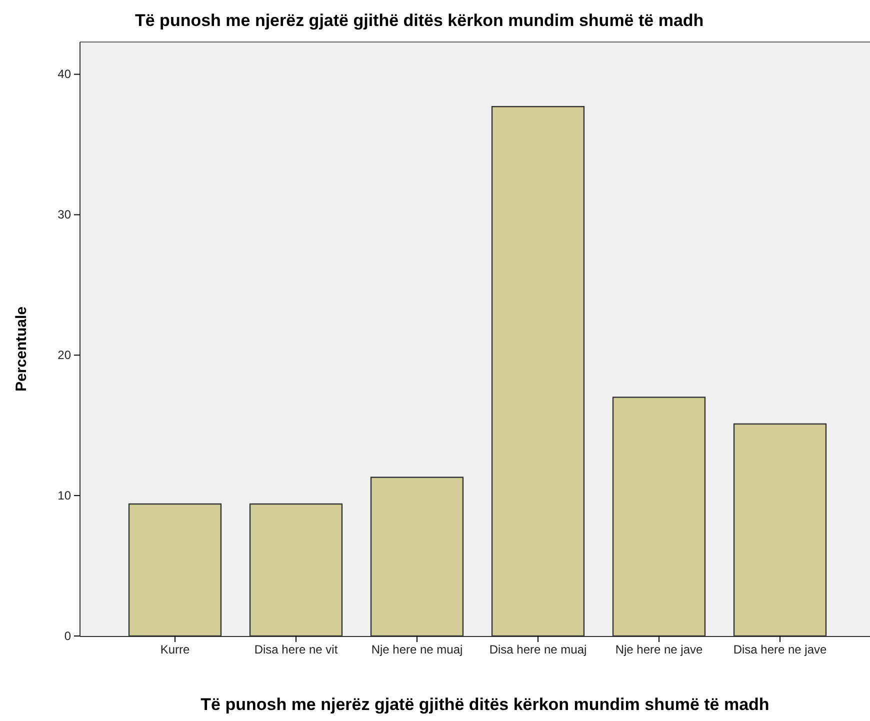  Describe the element at coordinates (296, 649) in the screenshot. I see `x-tick-label: Disa here ne vit` at that location.